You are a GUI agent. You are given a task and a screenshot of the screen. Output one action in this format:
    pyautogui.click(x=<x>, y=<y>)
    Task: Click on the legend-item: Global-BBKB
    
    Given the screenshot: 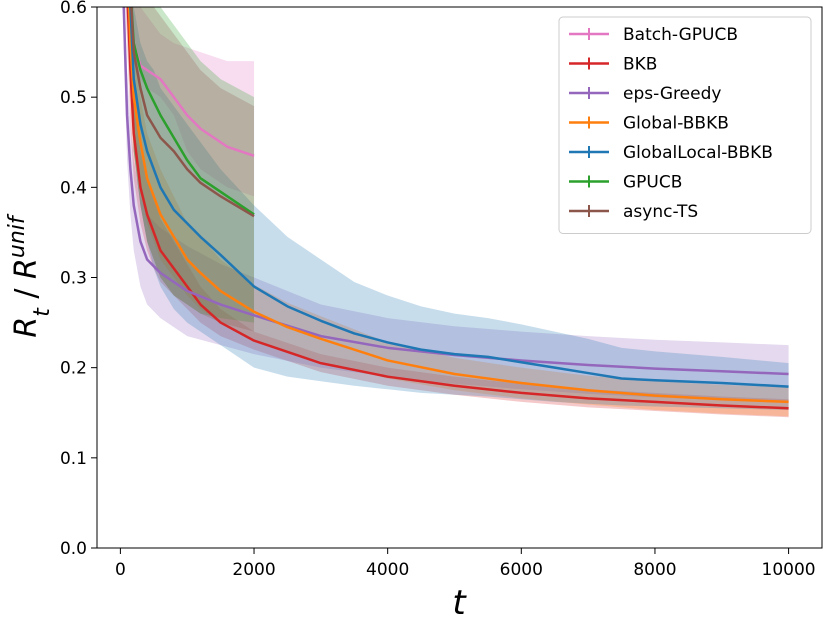 What is the action you would take?
    pyautogui.click(x=649, y=124)
    